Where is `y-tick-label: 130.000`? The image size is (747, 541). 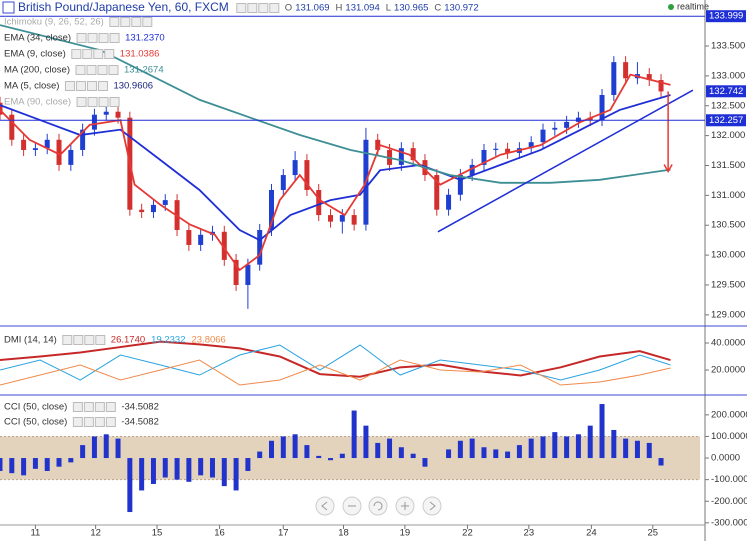 y-tick-label: 130.000 is located at coordinates (728, 255).